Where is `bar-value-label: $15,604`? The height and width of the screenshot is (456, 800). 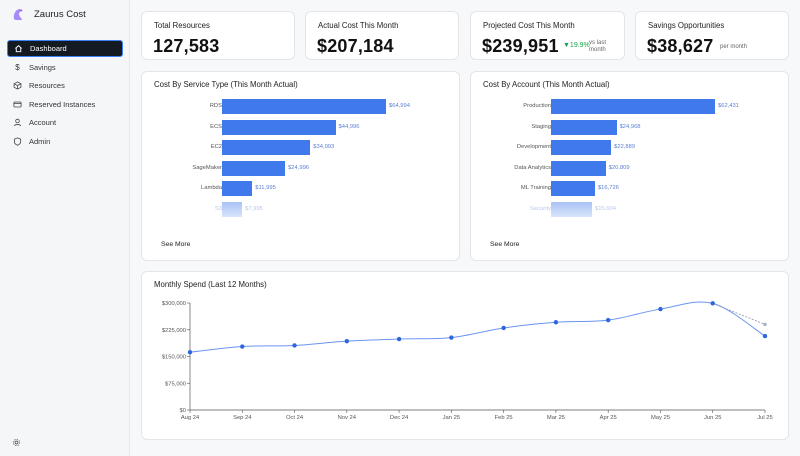
bar-value-label: $15,604 is located at coordinates (605, 208).